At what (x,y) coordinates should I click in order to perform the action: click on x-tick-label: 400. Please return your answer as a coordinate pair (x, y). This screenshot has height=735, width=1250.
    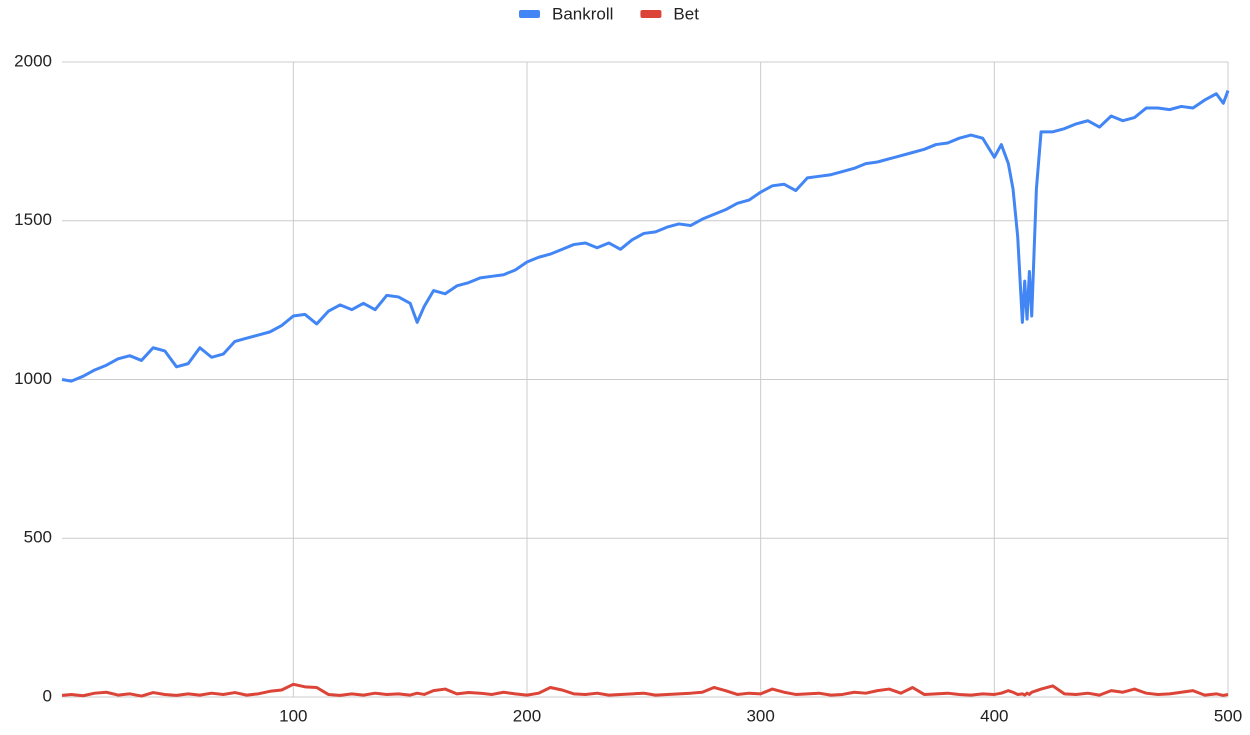
    Looking at the image, I should click on (994, 715).